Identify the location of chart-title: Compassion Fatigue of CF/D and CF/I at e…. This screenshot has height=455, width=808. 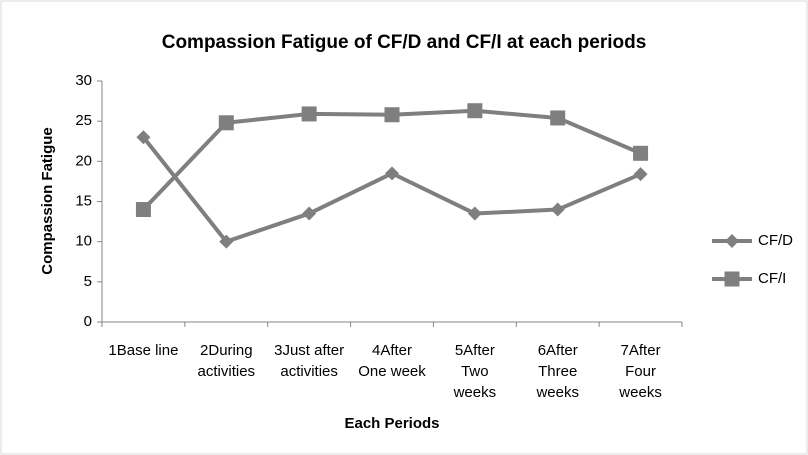
(404, 42).